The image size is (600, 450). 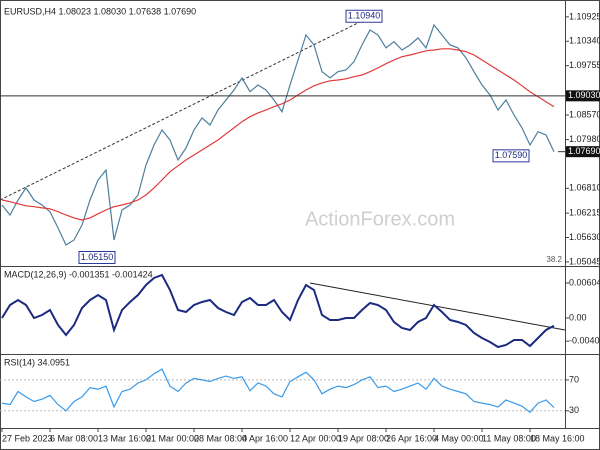 I want to click on y-tick-label: 70, so click(x=574, y=379).